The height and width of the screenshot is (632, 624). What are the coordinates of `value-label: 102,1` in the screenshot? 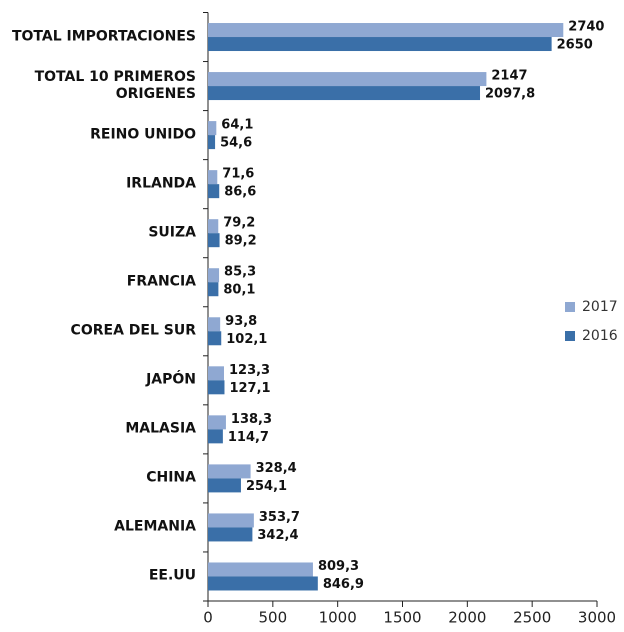 It's located at (246, 339).